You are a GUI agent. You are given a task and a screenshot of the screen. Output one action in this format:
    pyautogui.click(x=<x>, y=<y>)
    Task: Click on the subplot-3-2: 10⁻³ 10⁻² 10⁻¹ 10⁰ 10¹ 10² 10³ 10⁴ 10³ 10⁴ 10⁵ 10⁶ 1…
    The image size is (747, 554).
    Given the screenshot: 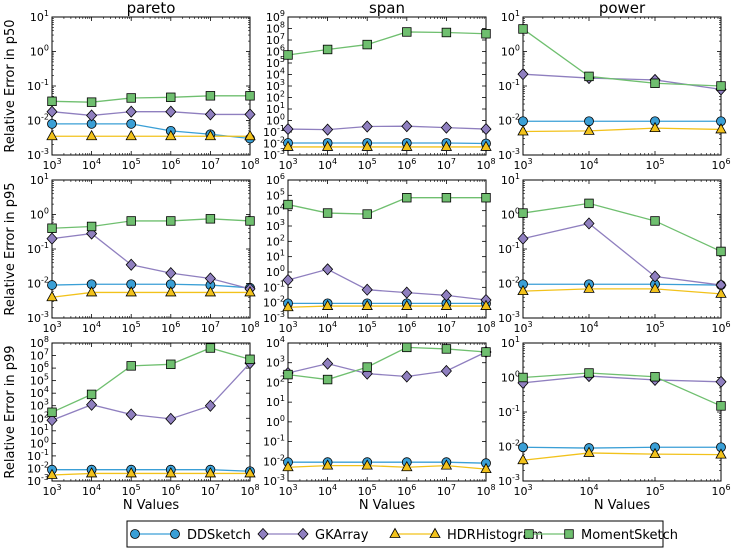 What is the action you would take?
    pyautogui.click(x=379, y=424)
    